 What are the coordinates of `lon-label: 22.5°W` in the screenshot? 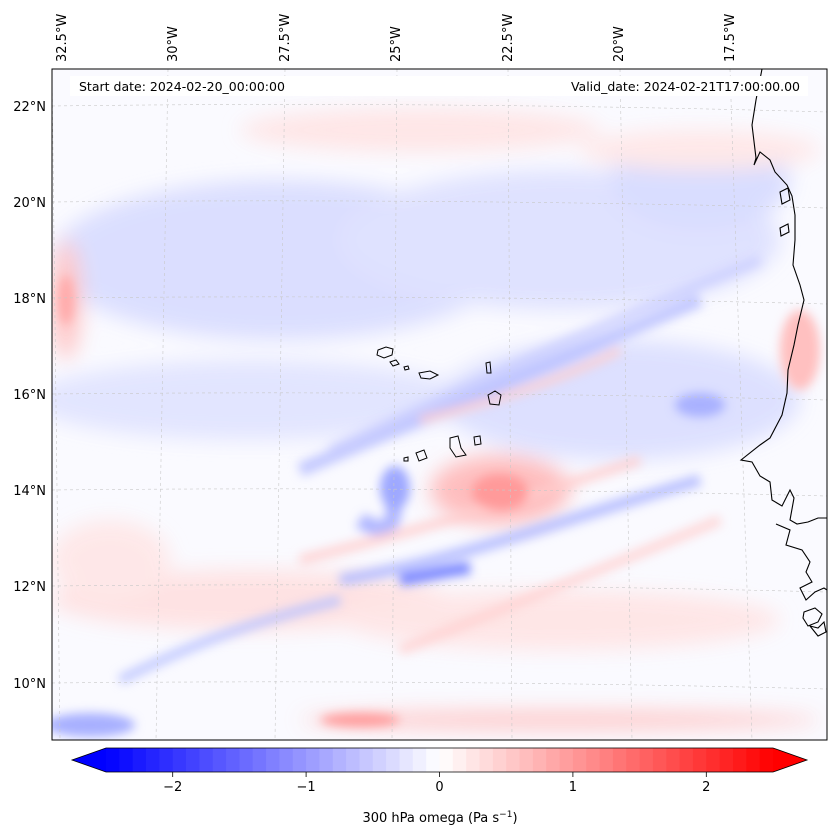 It's located at (508, 38).